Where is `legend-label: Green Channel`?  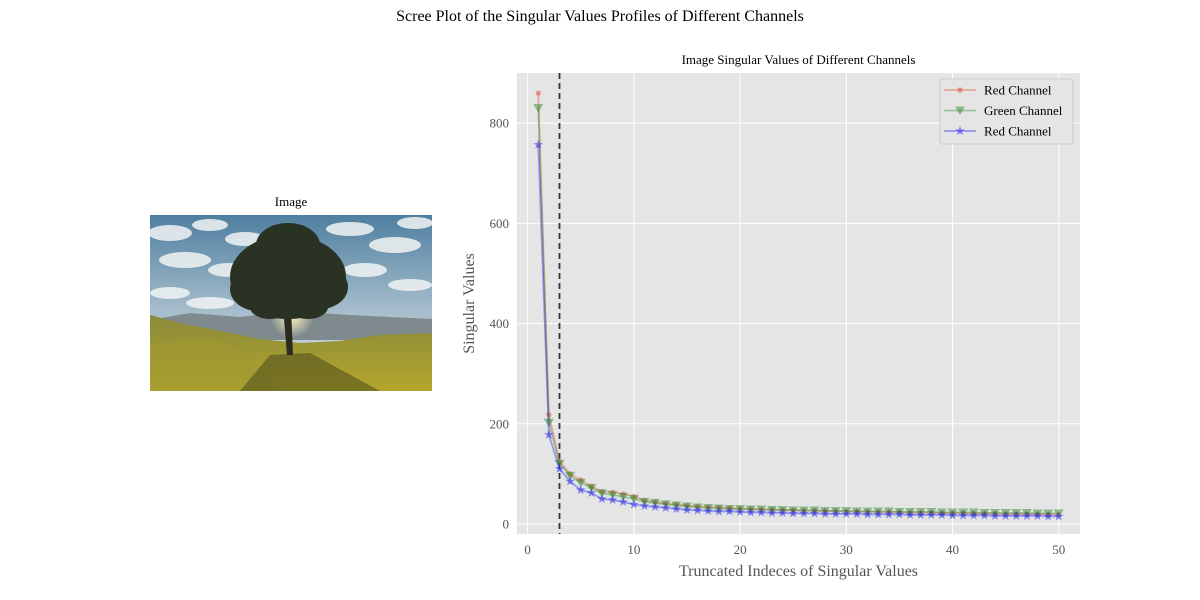 legend-label: Green Channel is located at coordinates (1023, 110).